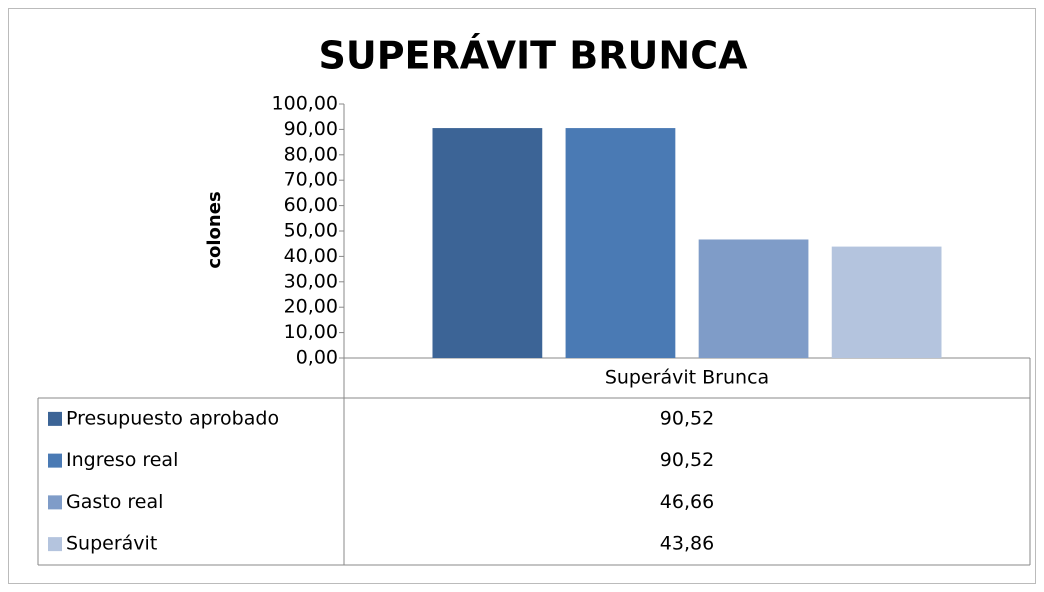 Image resolution: width=1044 pixels, height=592 pixels. Describe the element at coordinates (687, 502) in the screenshot. I see `table-value: 46,66` at that location.